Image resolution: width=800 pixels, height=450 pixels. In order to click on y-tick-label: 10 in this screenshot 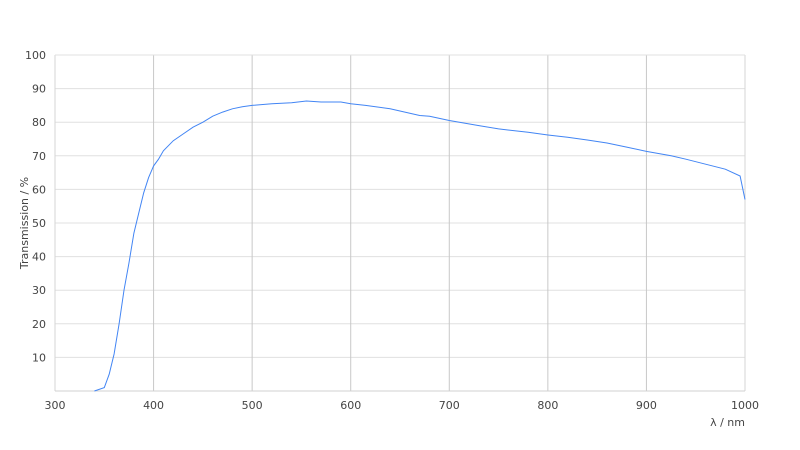, I will do `click(39, 357)`.